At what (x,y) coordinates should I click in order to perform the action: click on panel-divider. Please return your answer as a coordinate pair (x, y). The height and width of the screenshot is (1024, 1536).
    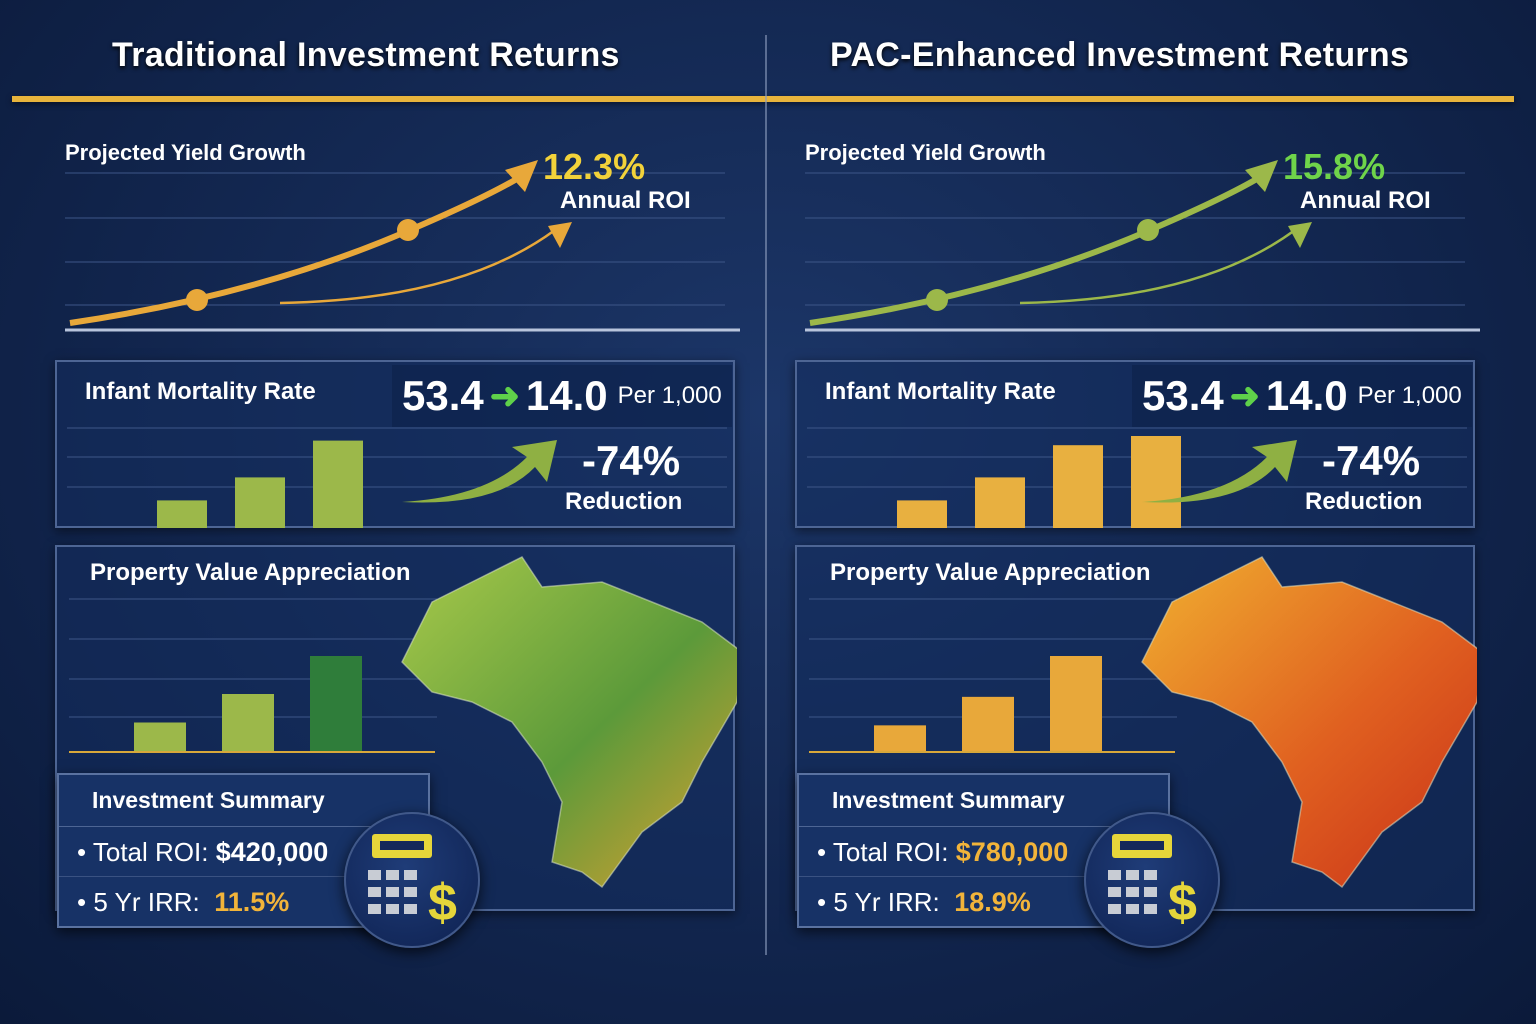
    Looking at the image, I should click on (766, 495).